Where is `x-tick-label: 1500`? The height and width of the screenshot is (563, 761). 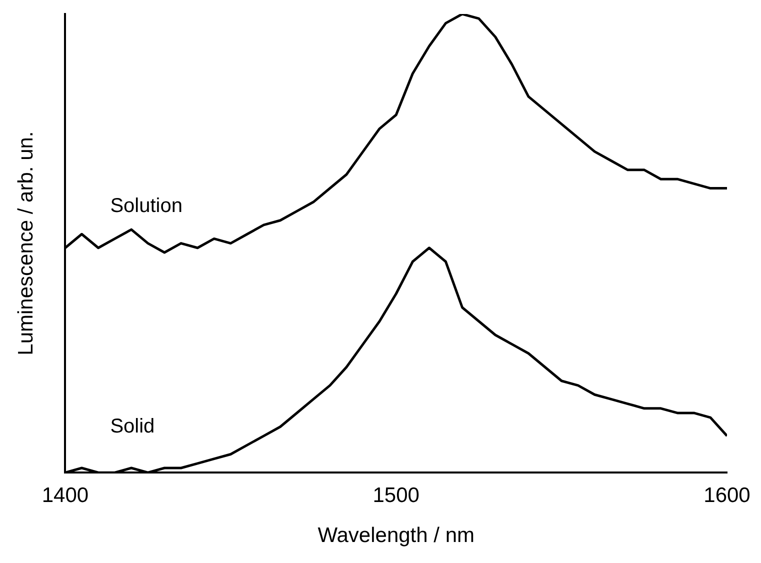
x-tick-label: 1500 is located at coordinates (396, 495).